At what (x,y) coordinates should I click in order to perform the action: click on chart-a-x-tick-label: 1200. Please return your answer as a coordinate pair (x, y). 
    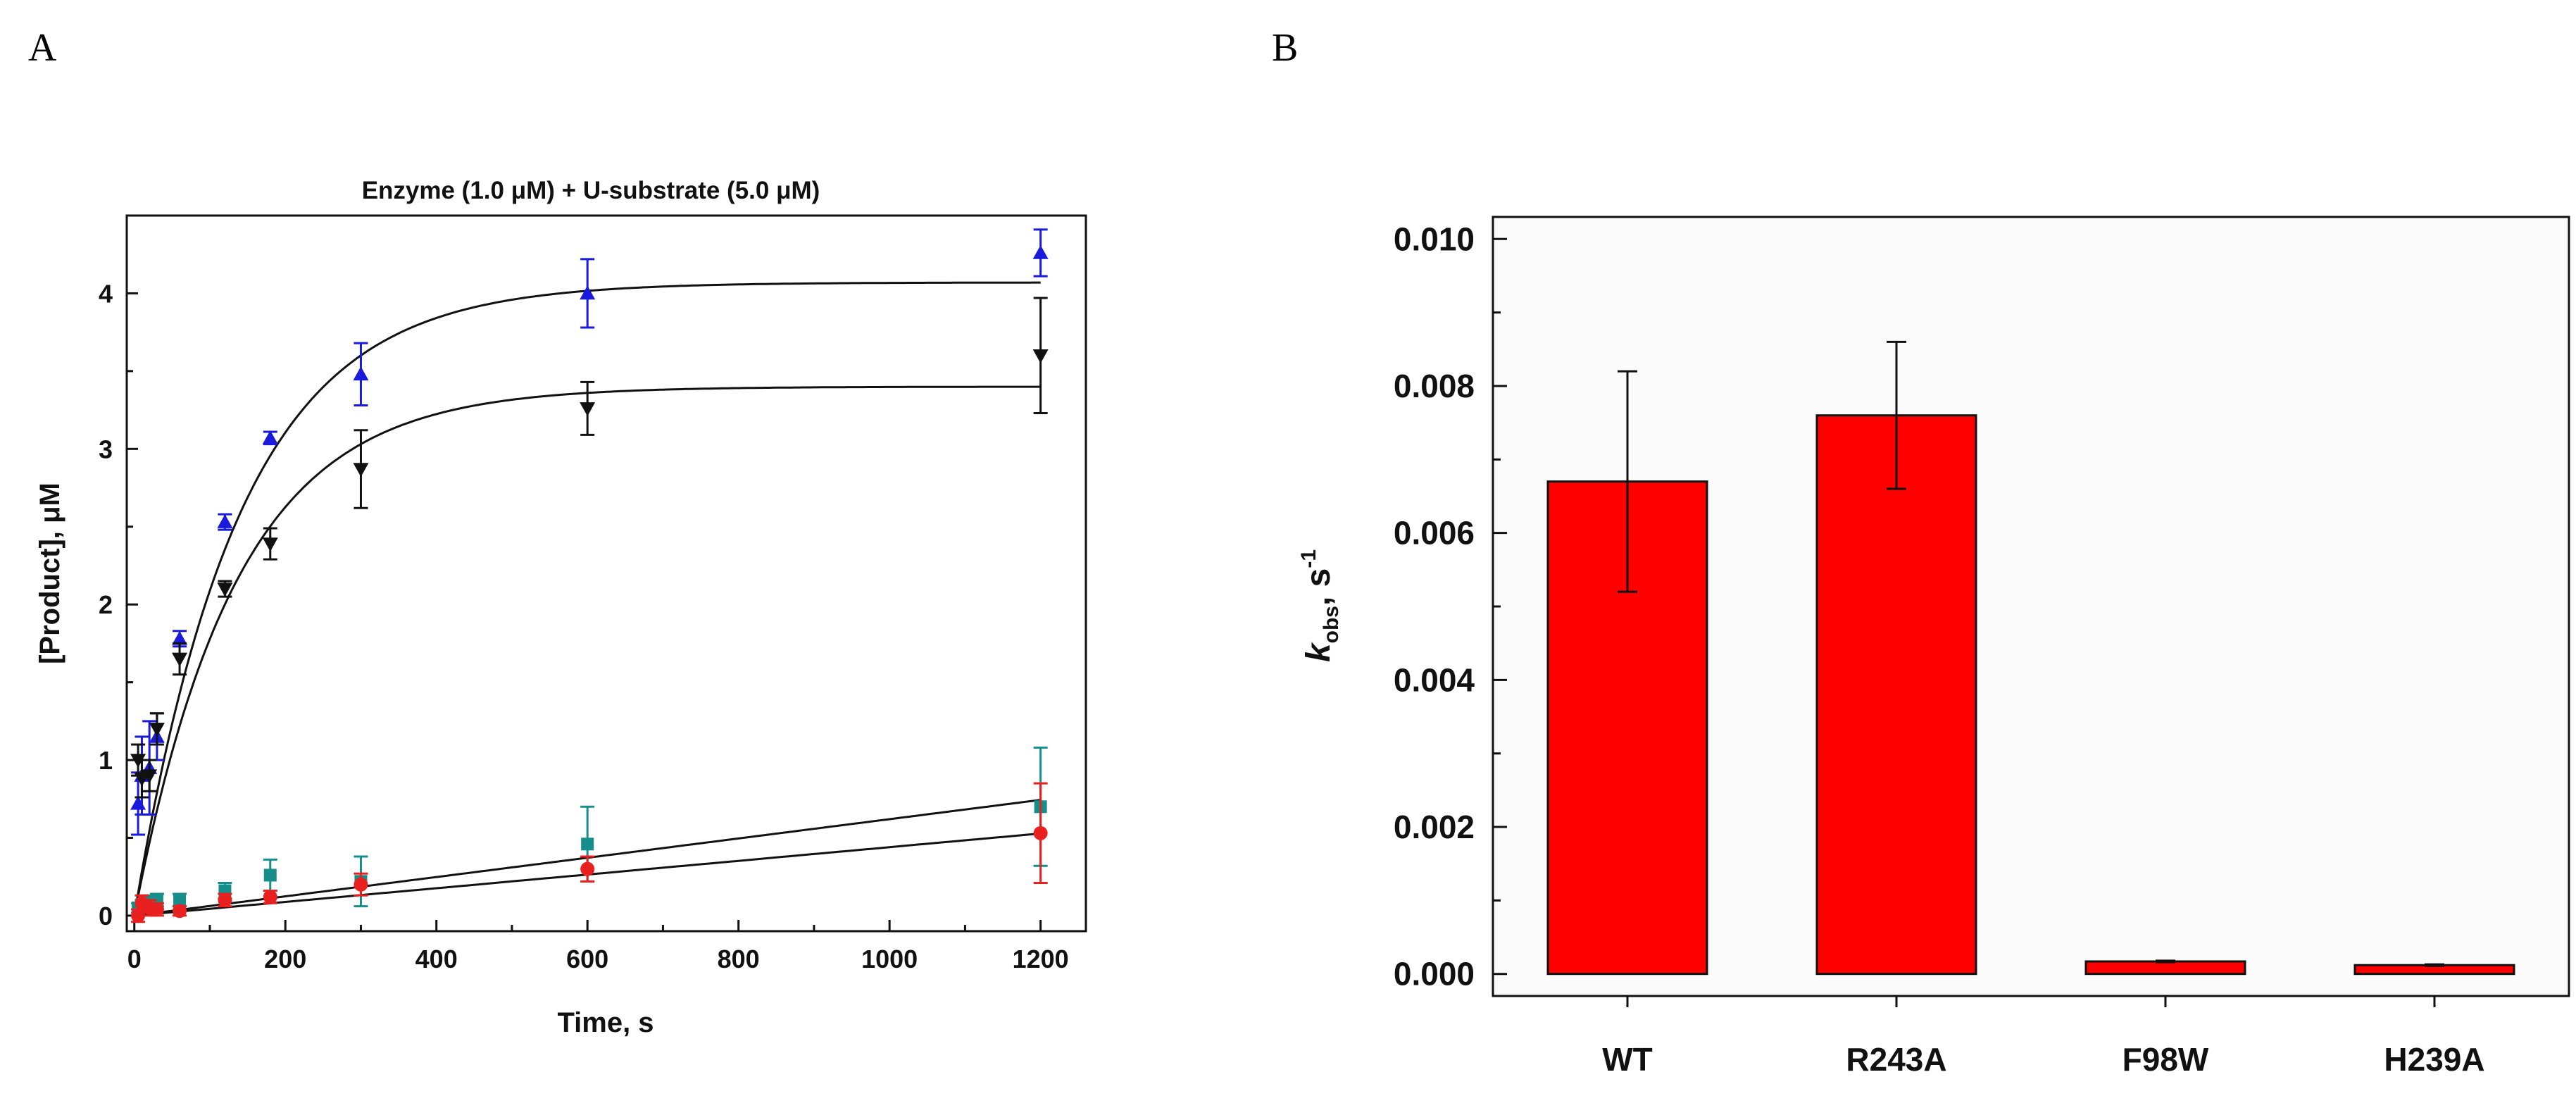
    Looking at the image, I should click on (1041, 959).